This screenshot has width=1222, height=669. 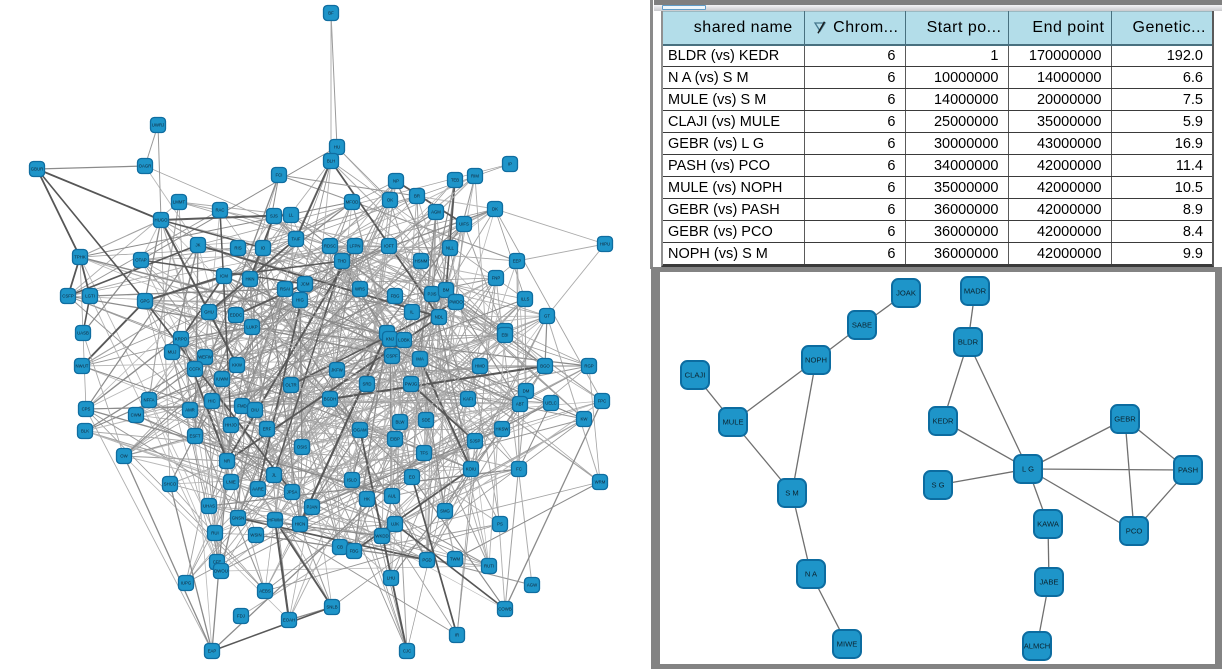 I want to click on svg-text: EO, so click(x=412, y=477).